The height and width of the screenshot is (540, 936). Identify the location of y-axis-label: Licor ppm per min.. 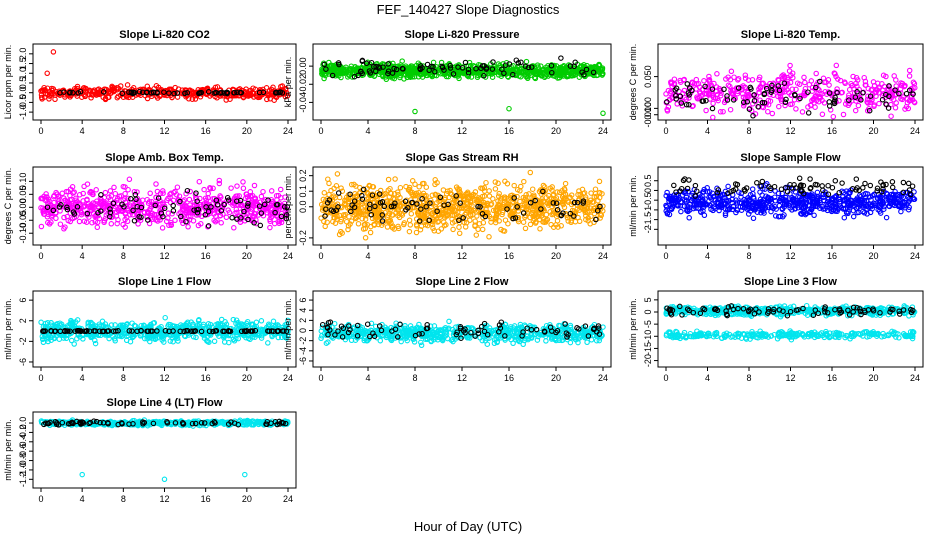
(8, 82).